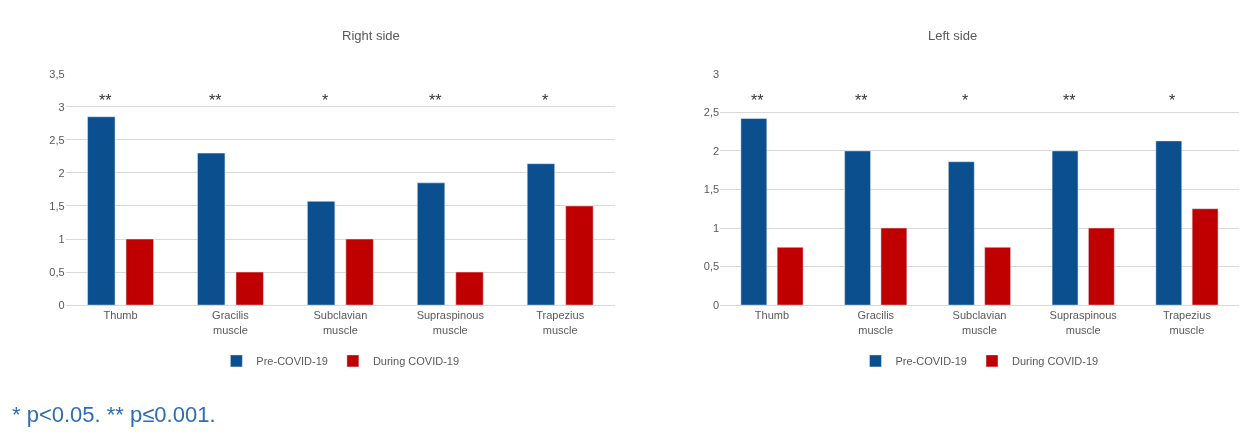 This screenshot has height=445, width=1255. I want to click on text: * p<0.05. ** p≤0.001., so click(114, 414).